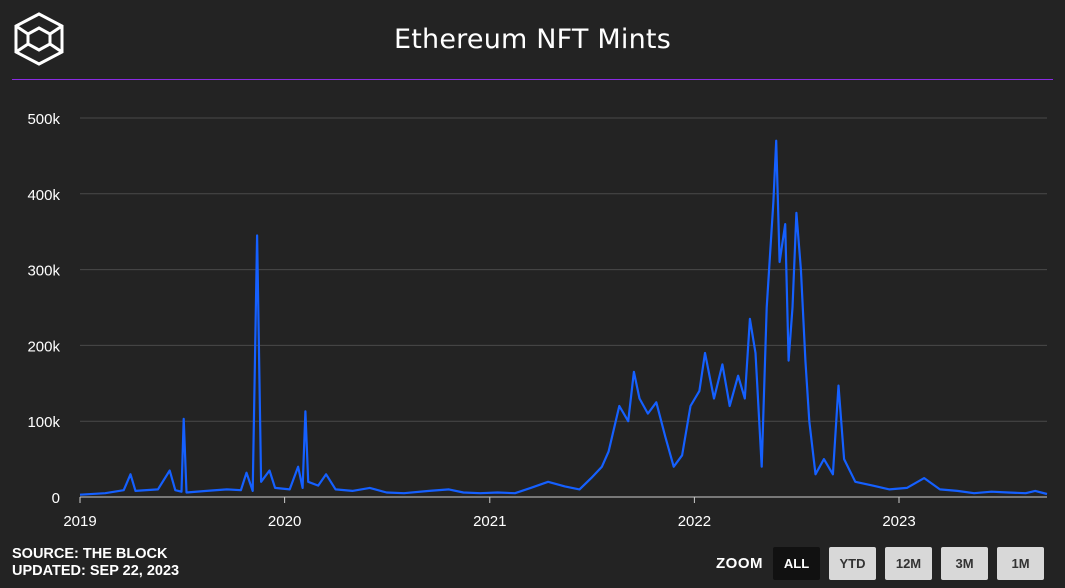  Describe the element at coordinates (489, 521) in the screenshot. I see `x-tick-label: 2021` at that location.